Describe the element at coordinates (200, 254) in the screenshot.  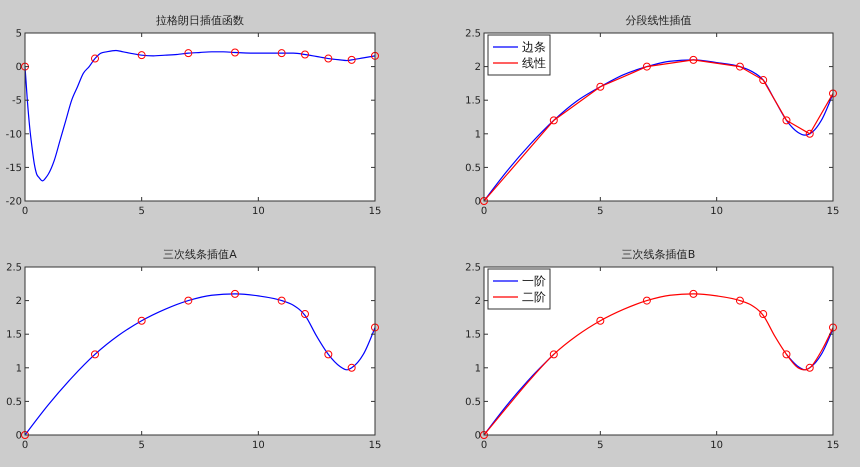
I see `chart-title: 三次线条插值A` at that location.